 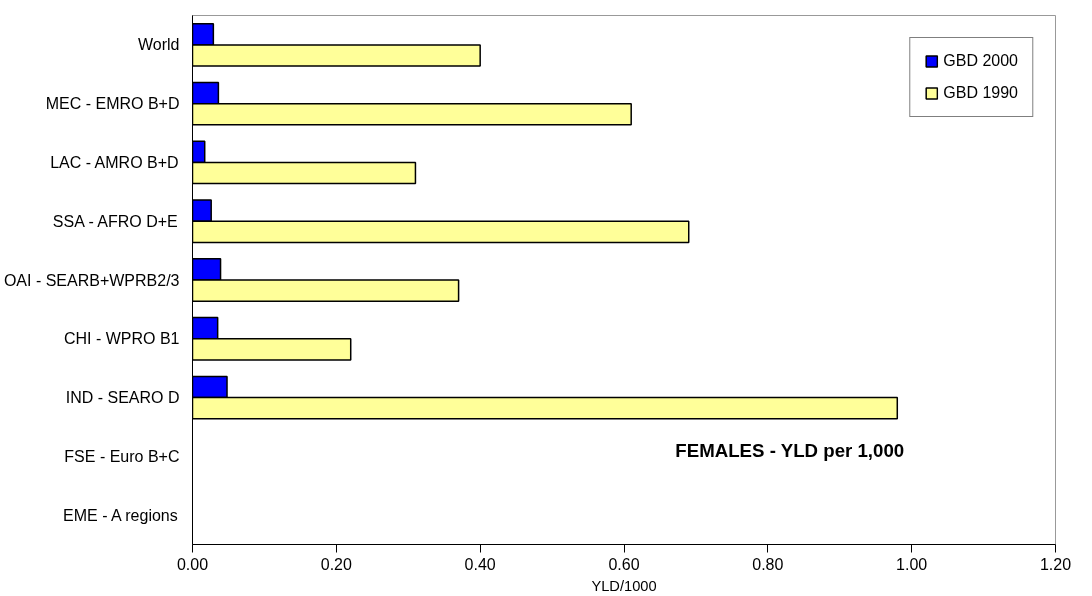 What do you see at coordinates (624, 585) in the screenshot?
I see `x-axis-title: YLD/1000` at bounding box center [624, 585].